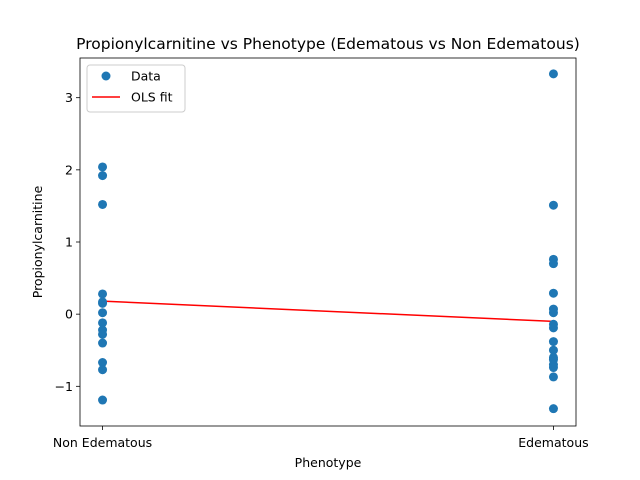 The height and width of the screenshot is (480, 640). What do you see at coordinates (321, 438) in the screenshot?
I see `x-axis: Non Edematous Edematous` at bounding box center [321, 438].